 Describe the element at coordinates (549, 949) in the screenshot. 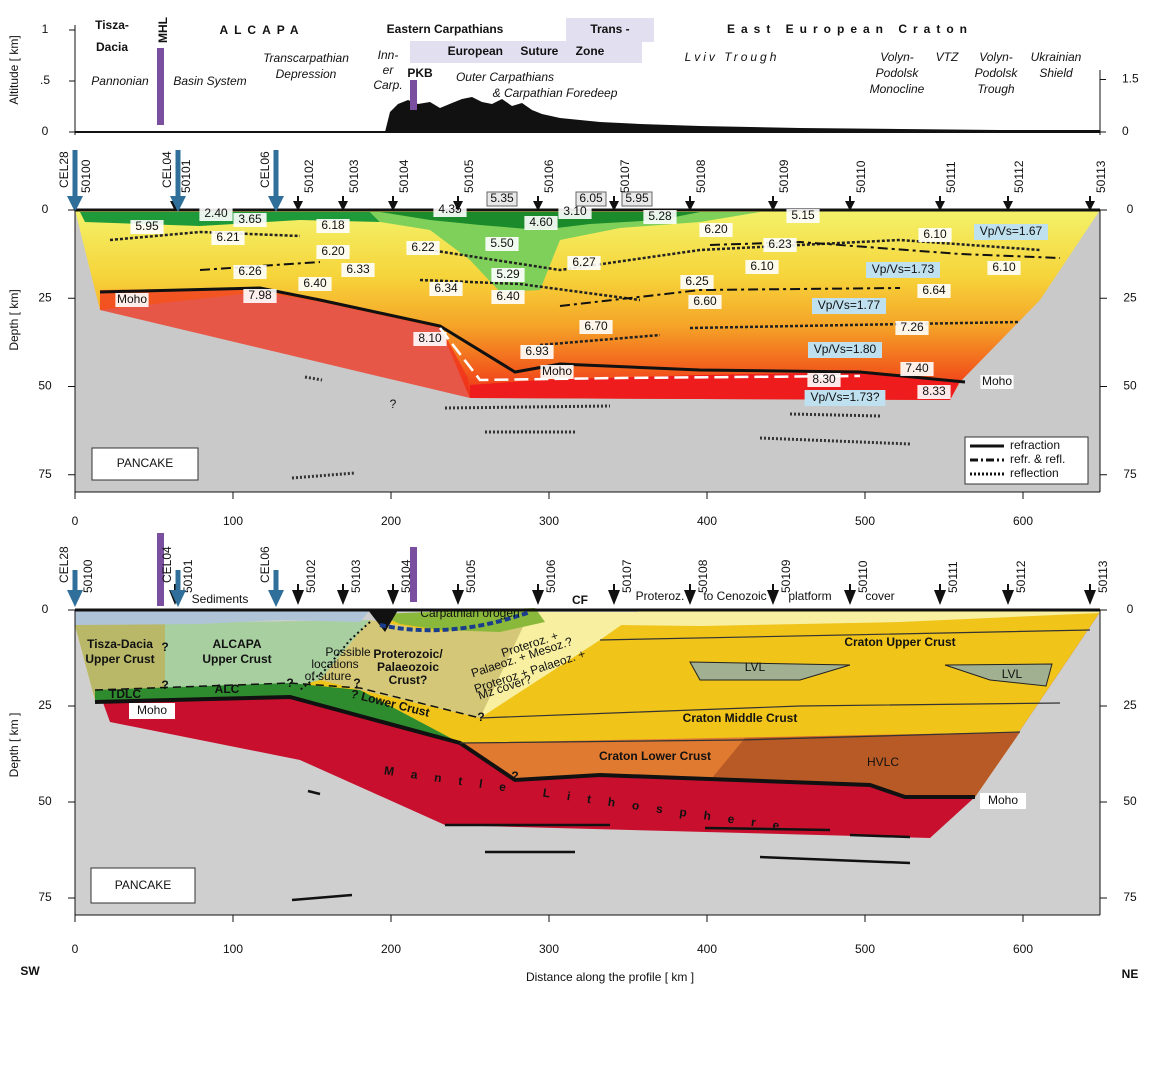

I see `x-tick-label: 300` at that location.